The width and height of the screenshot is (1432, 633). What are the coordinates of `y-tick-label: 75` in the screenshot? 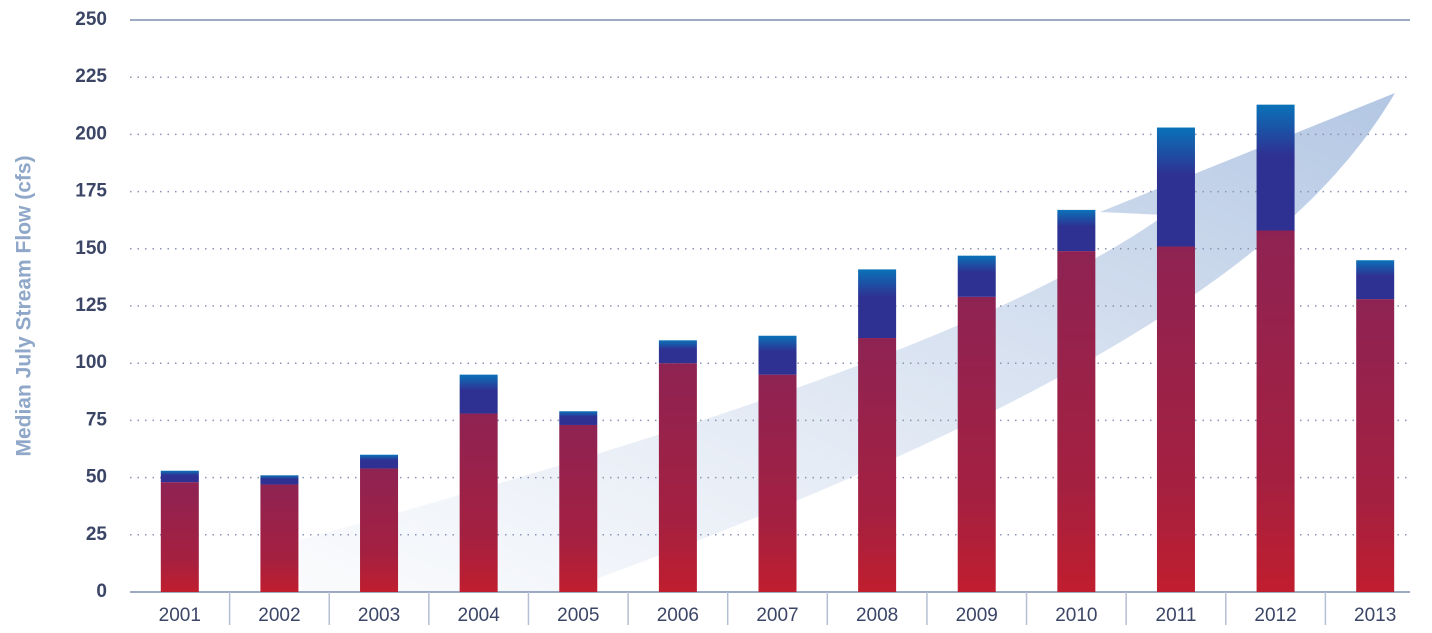 It's located at (97, 419).